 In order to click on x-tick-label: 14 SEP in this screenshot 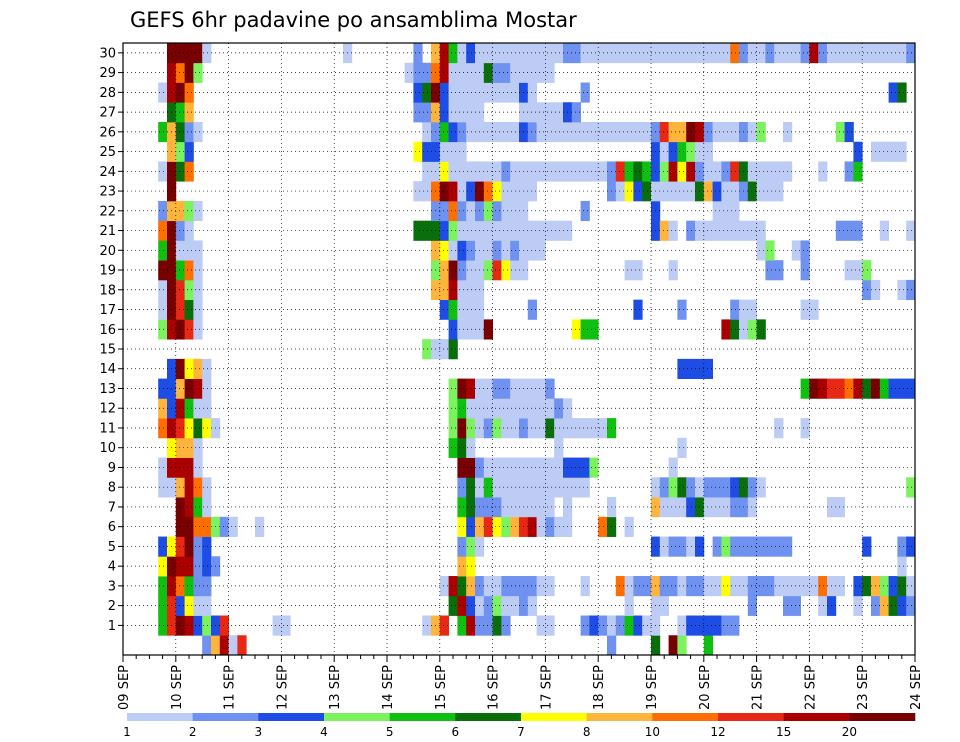, I will do `click(388, 687)`.